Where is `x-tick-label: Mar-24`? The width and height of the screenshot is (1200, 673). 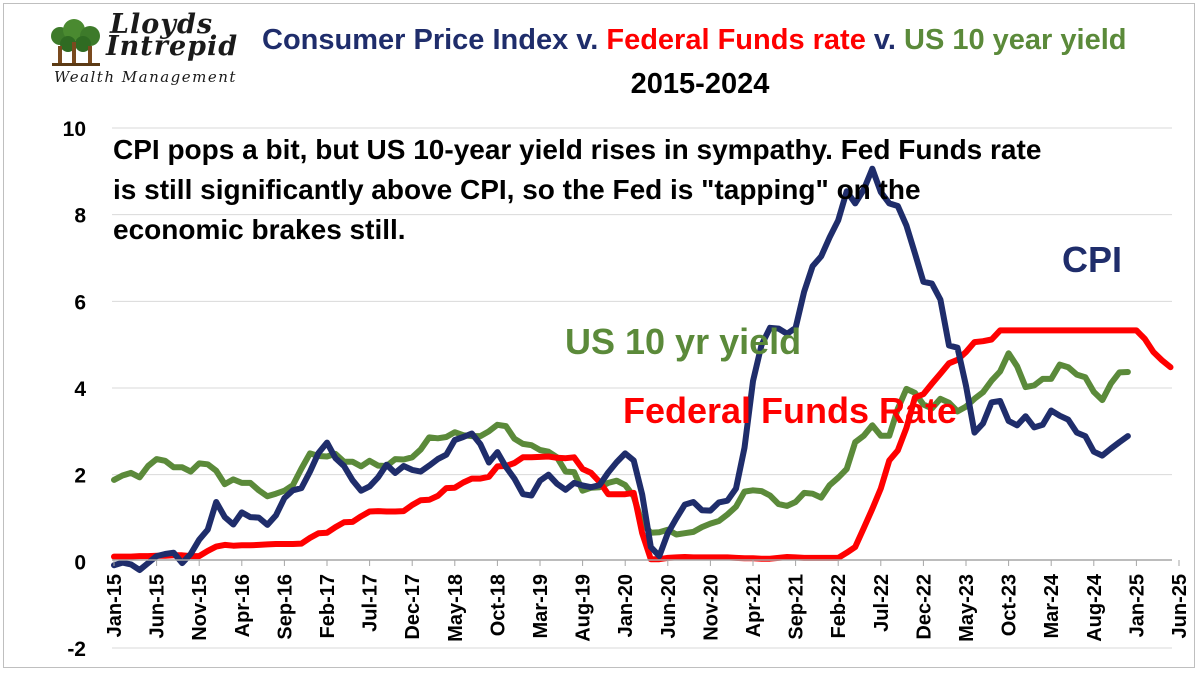 x-tick-label: Mar-24 is located at coordinates (1052, 605).